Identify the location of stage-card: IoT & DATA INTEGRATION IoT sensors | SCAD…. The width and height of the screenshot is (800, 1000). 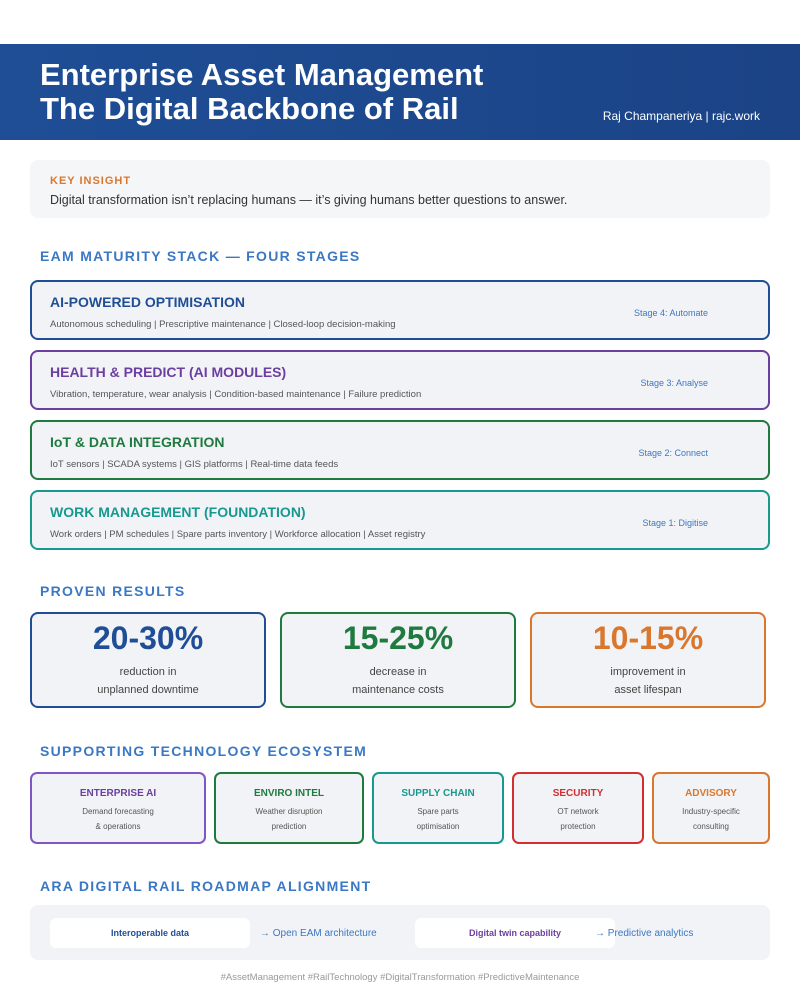
(400, 450).